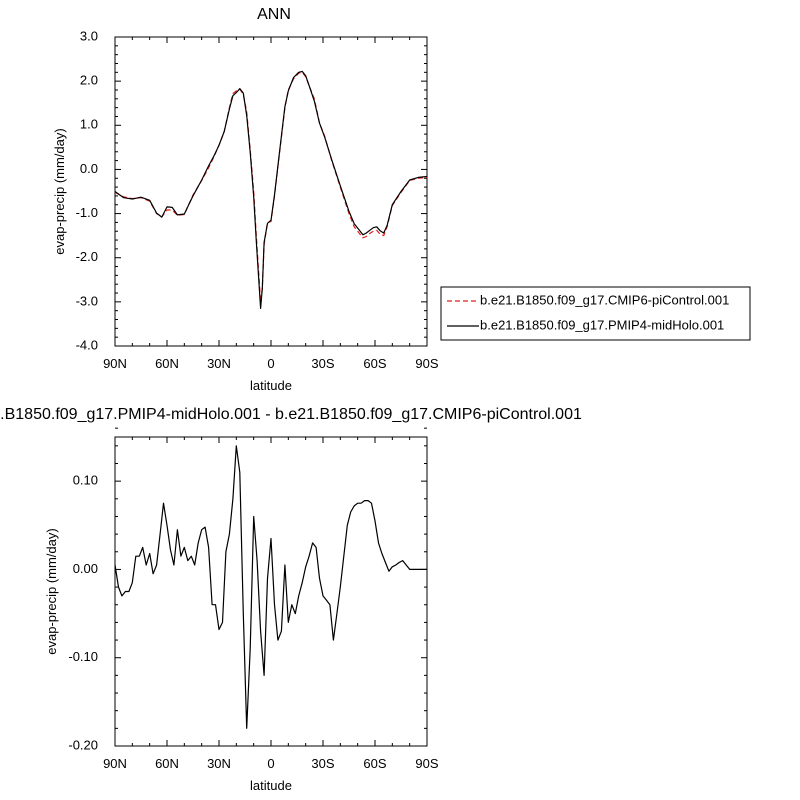  I want to click on y-tick-label: -0.10, so click(83, 656).